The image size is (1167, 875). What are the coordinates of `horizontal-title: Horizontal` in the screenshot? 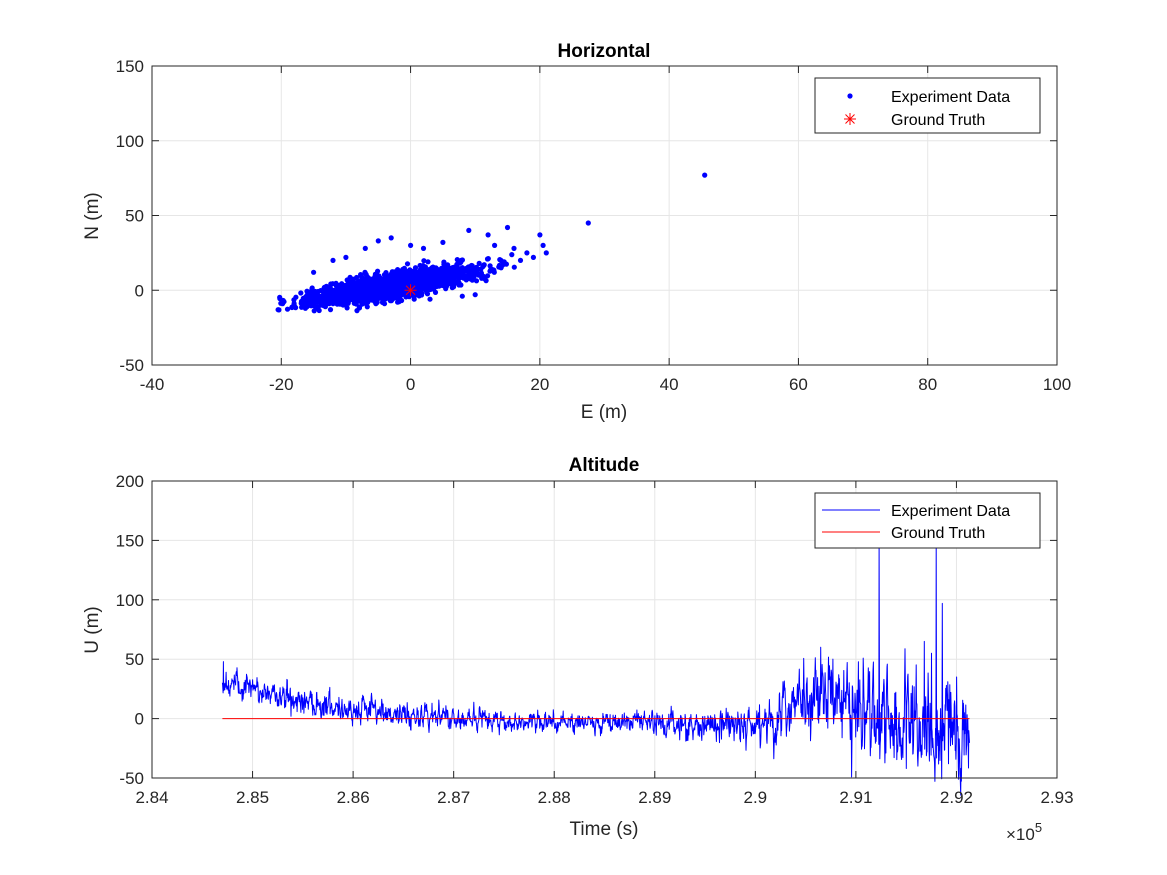 It's located at (604, 51).